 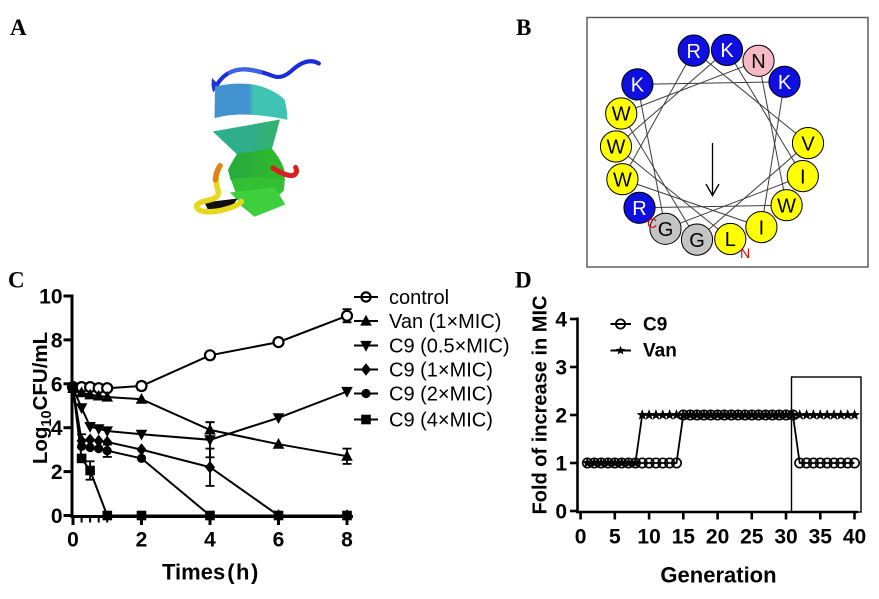 What do you see at coordinates (419, 298) in the screenshot?
I see `svg-text: control` at bounding box center [419, 298].